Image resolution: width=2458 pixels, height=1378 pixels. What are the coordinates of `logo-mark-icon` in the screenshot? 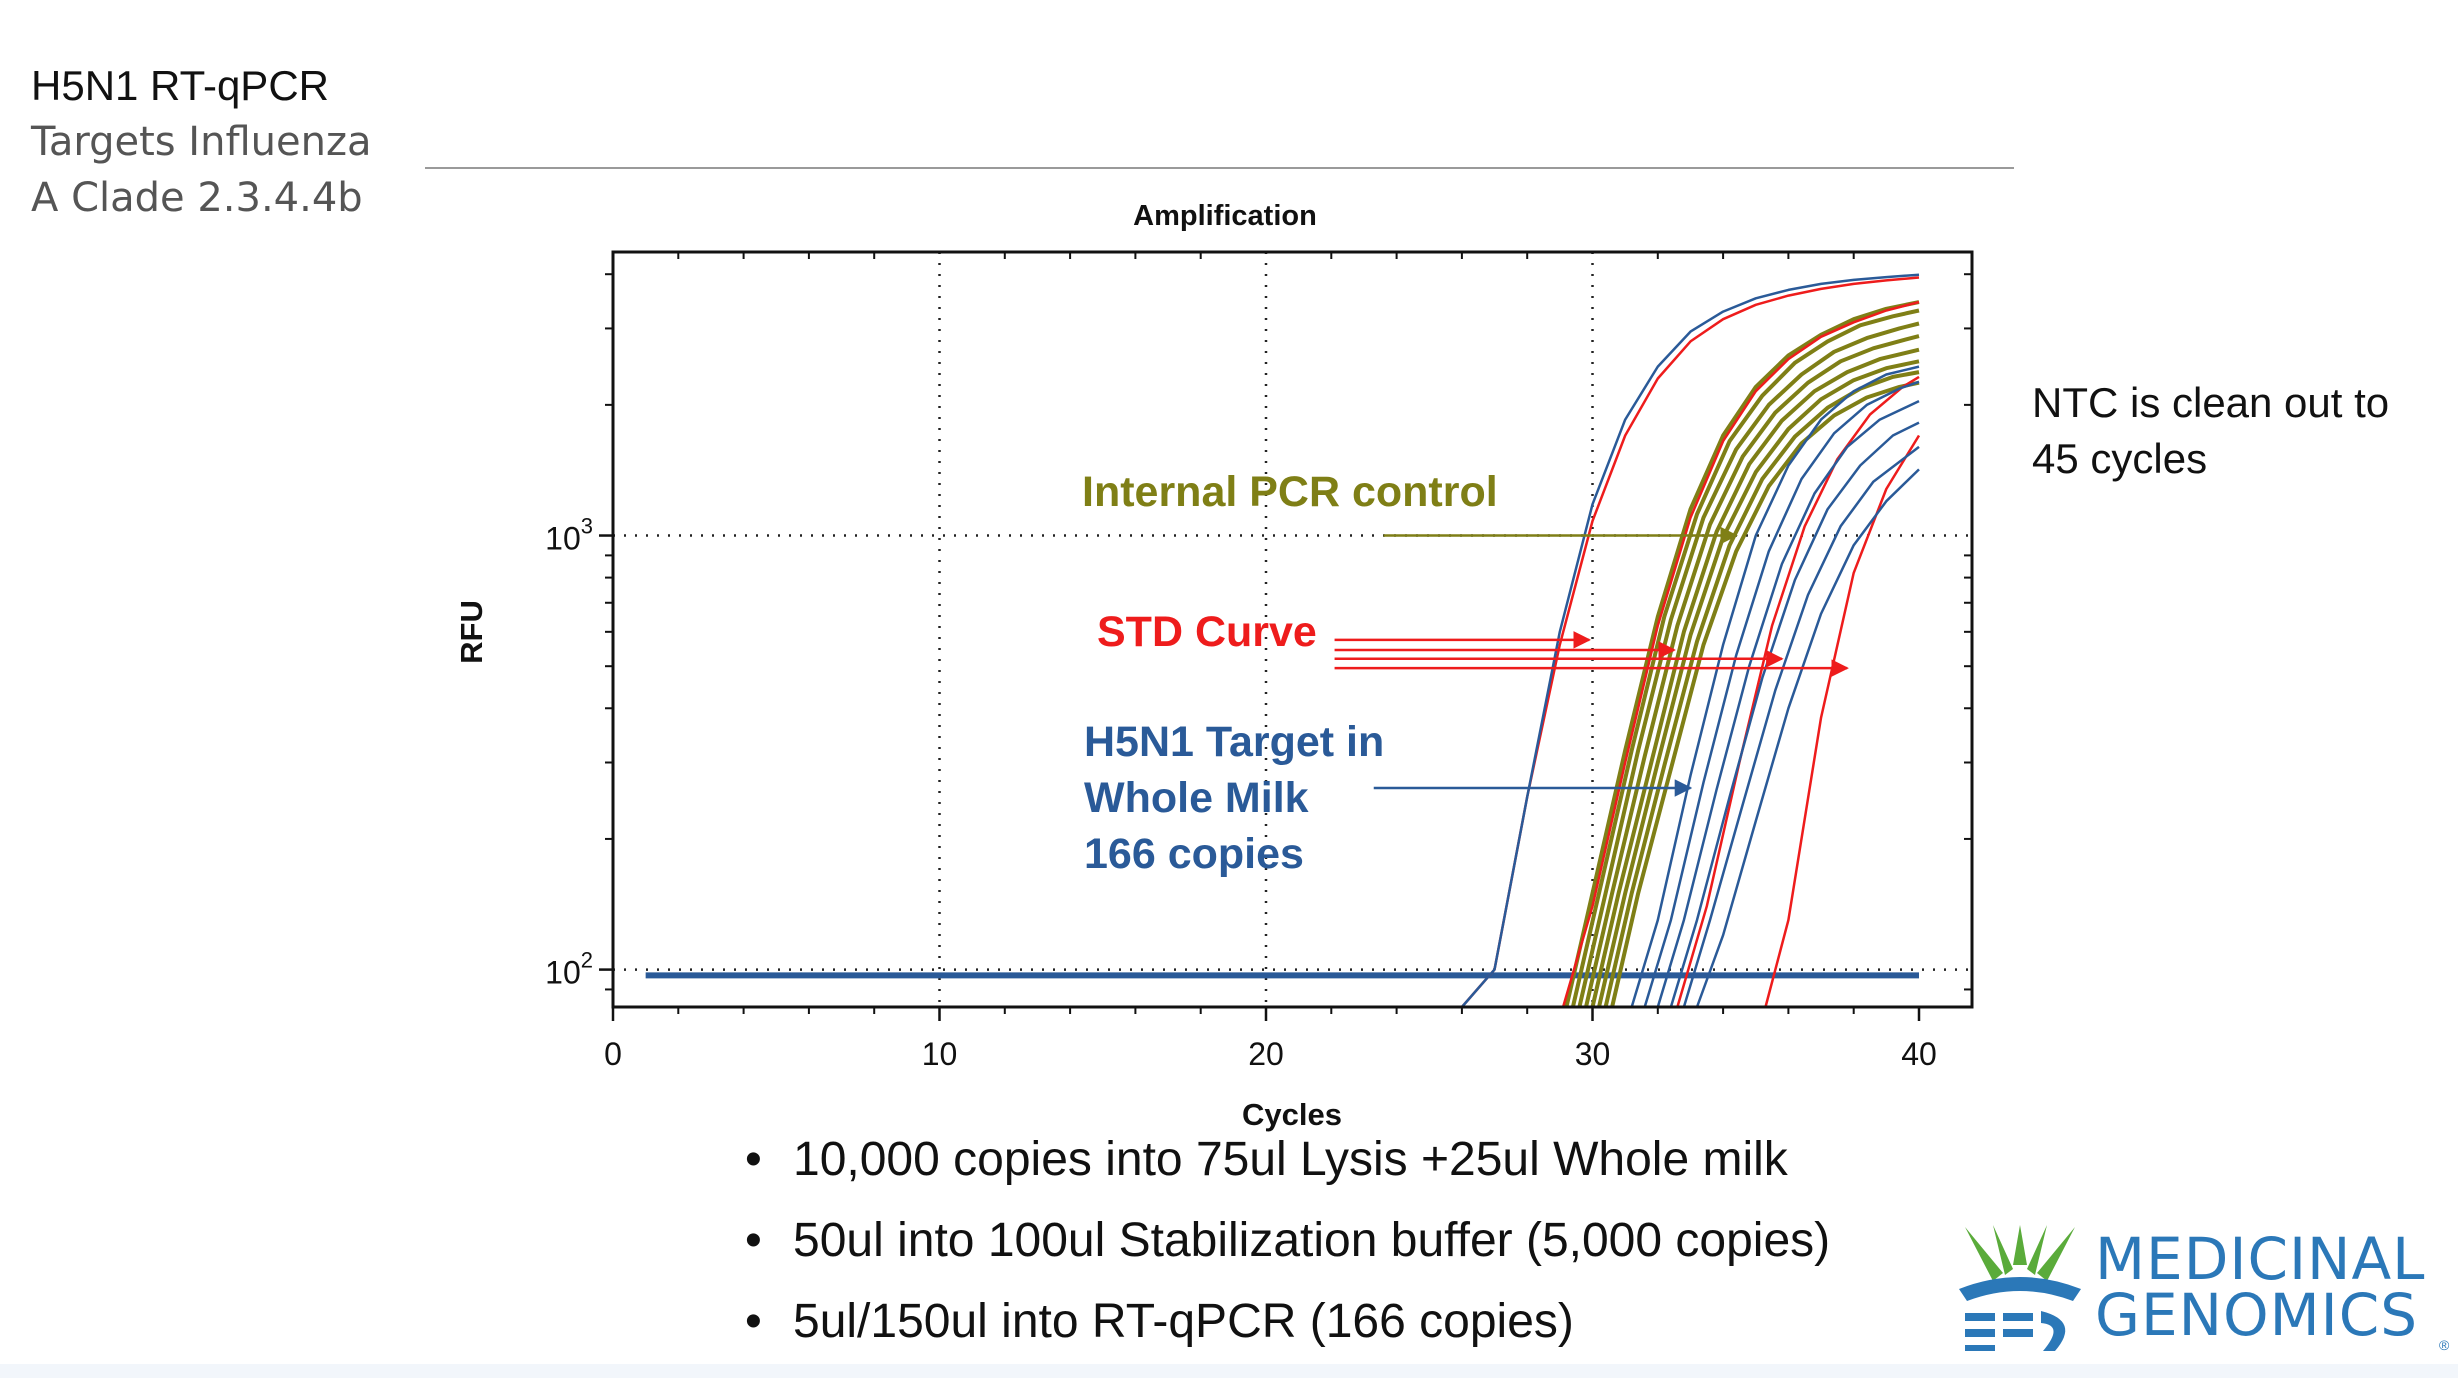 It's located at (2020, 1288).